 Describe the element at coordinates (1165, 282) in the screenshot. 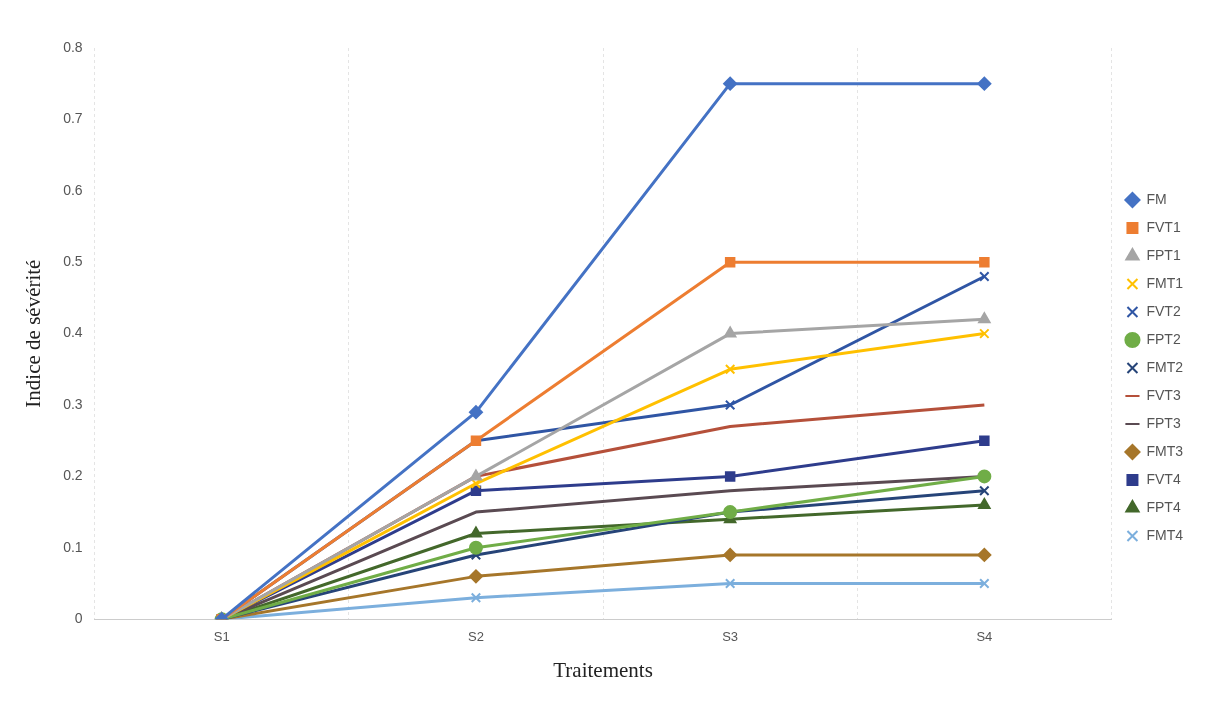

I see `legend-label: FMT1` at that location.